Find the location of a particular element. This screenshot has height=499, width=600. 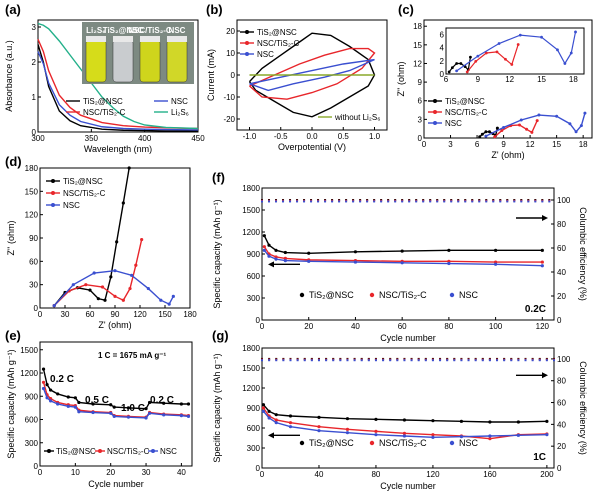

x-axis-label: Cycle number is located at coordinates (408, 486).